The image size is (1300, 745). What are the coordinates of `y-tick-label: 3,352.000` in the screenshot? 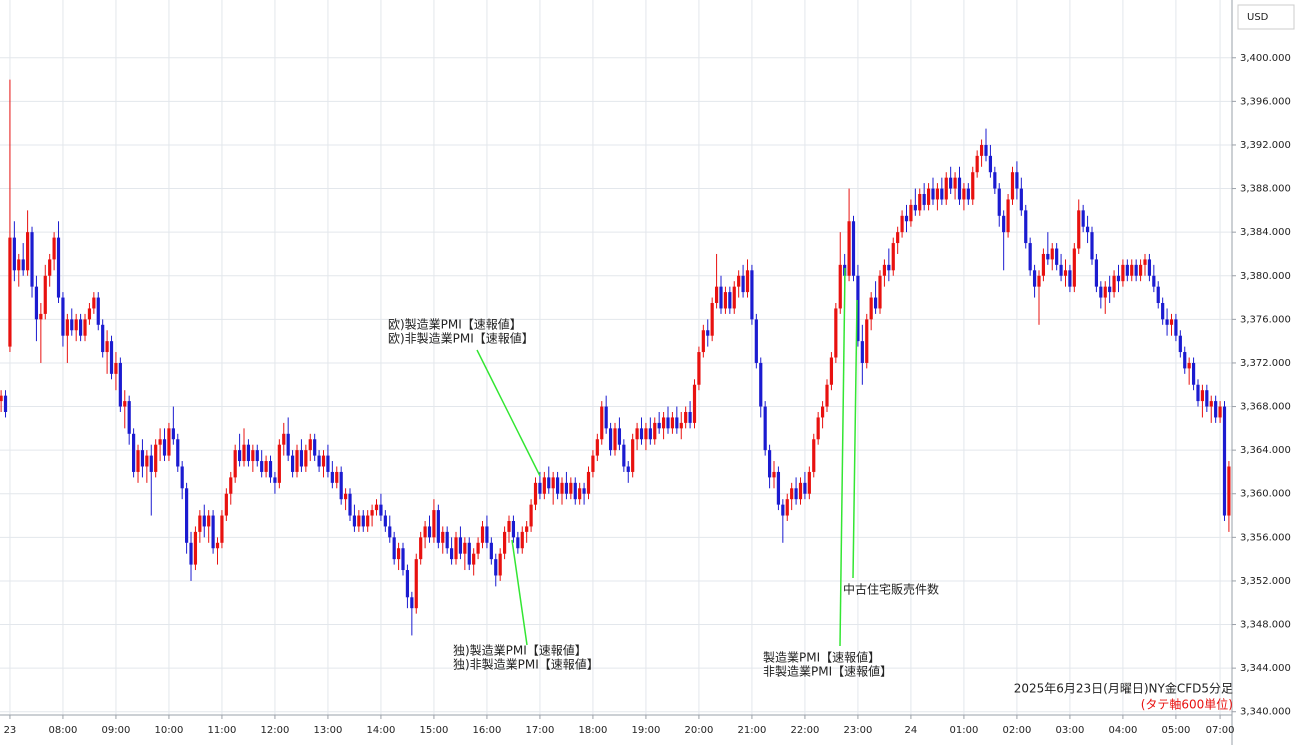 It's located at (1265, 581).